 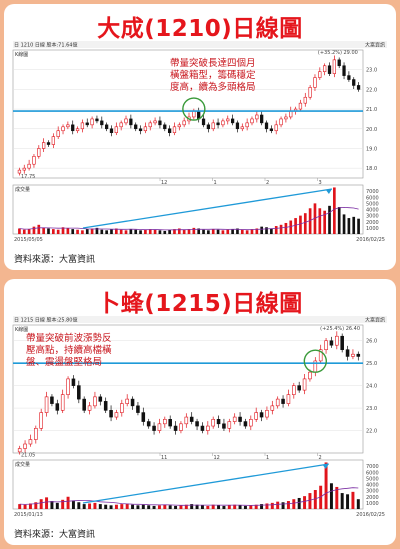 I want to click on month-label: 3, so click(x=320, y=183).